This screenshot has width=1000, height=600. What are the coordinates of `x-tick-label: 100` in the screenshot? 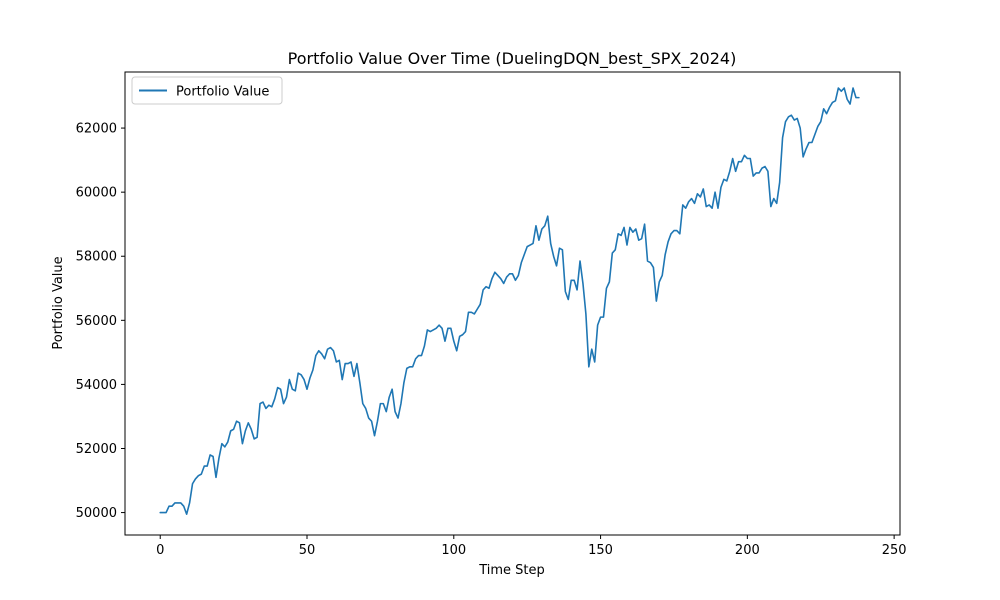 It's located at (453, 550).